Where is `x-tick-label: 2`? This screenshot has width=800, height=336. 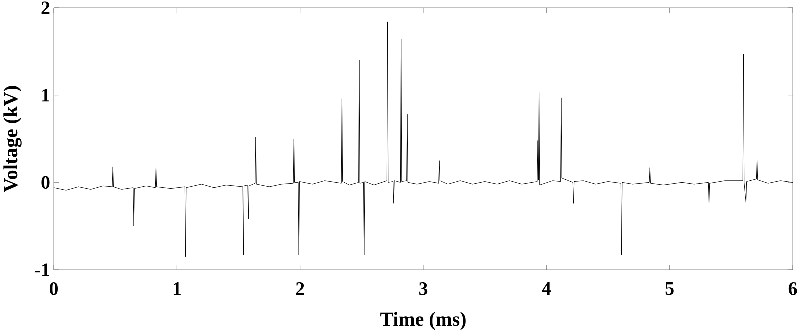
x-tick-label: 2 is located at coordinates (300, 289).